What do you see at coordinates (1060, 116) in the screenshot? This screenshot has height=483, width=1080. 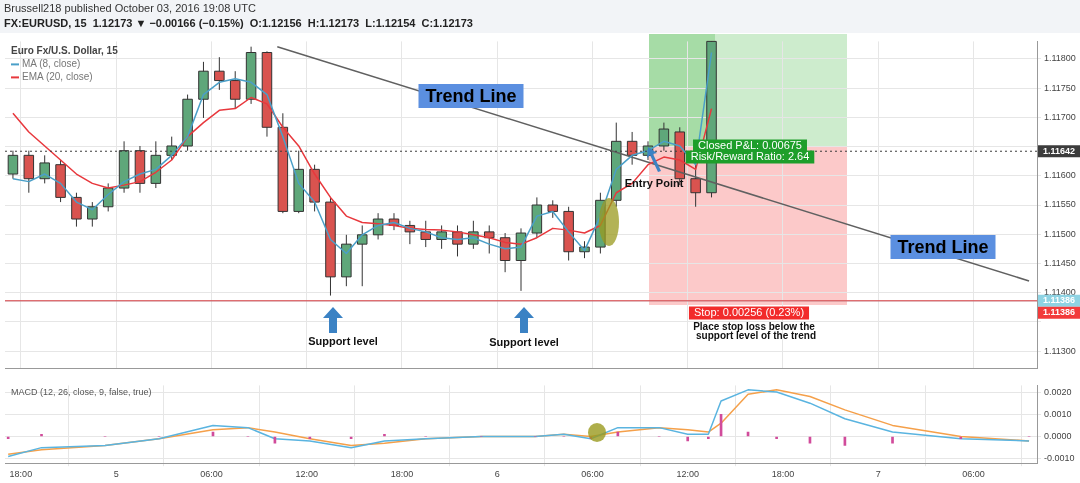 I see `y-tick-label: 1.11700` at bounding box center [1060, 116].